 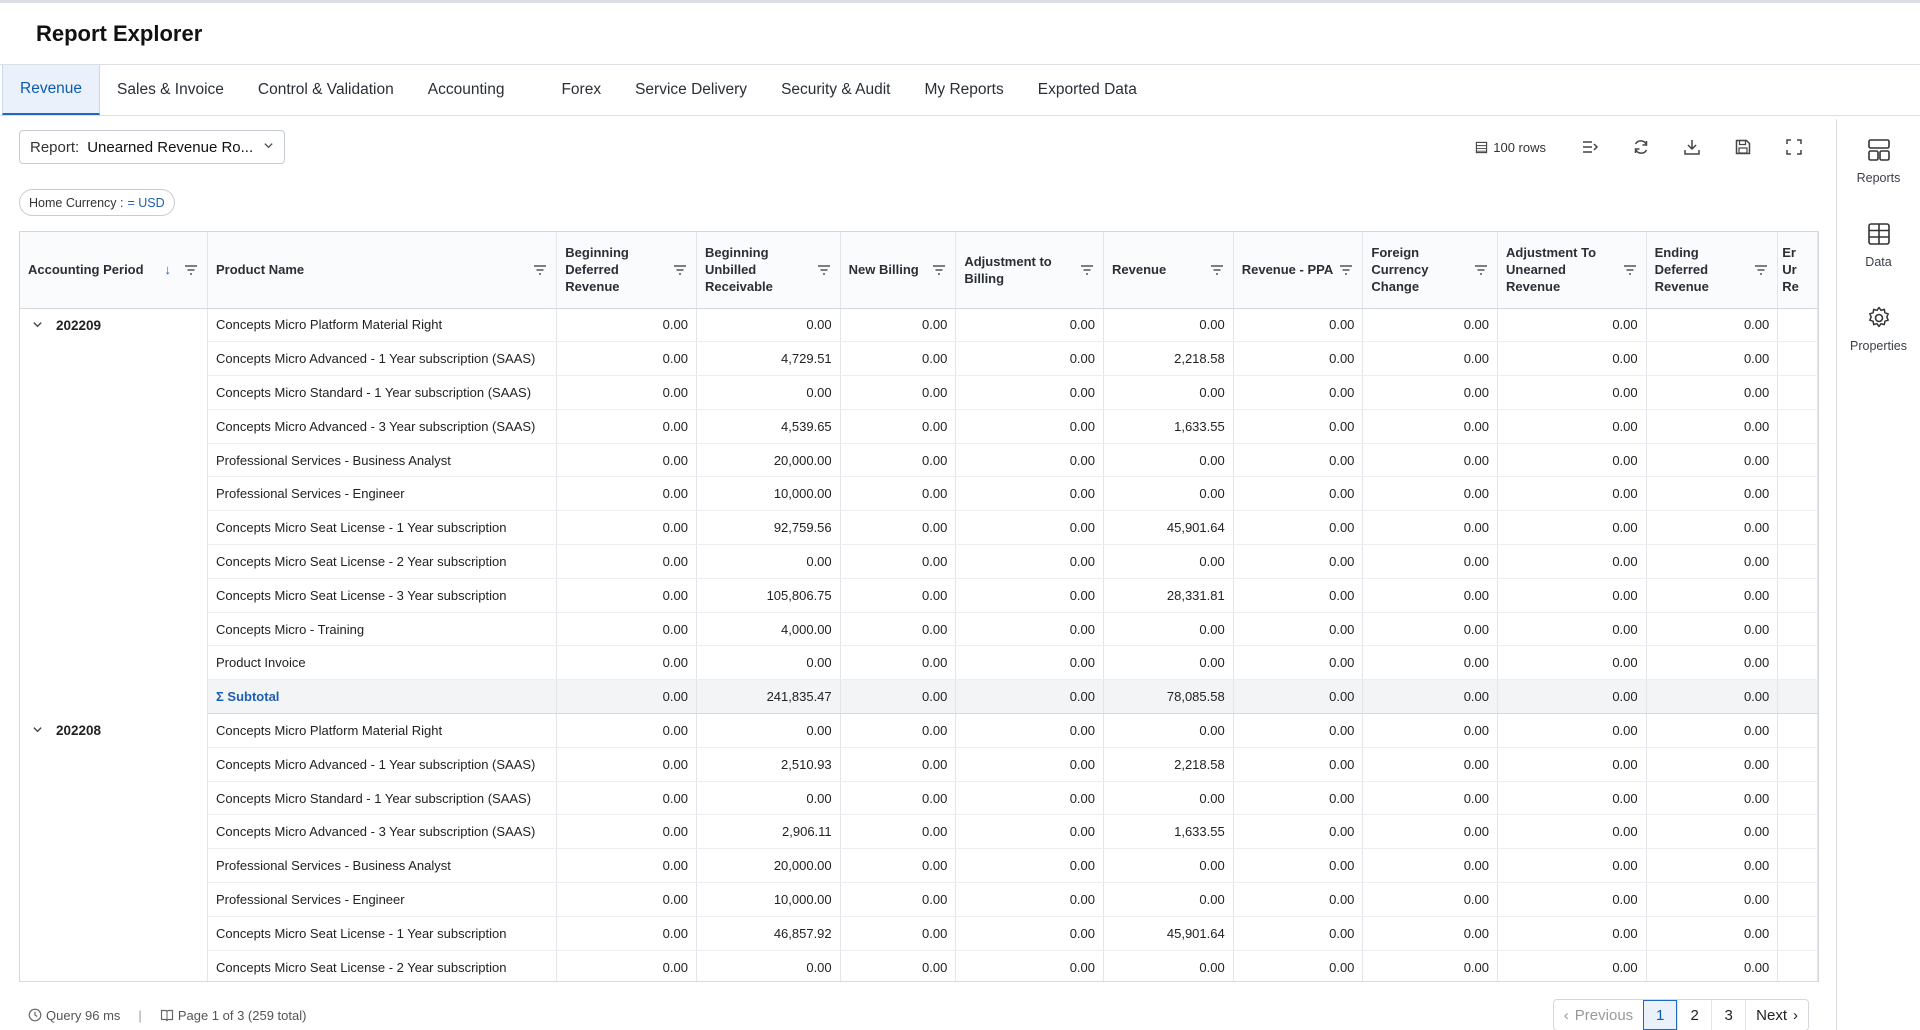 What do you see at coordinates (170, 89) in the screenshot?
I see `tab-sales-invoice: Sales & Invoice` at bounding box center [170, 89].